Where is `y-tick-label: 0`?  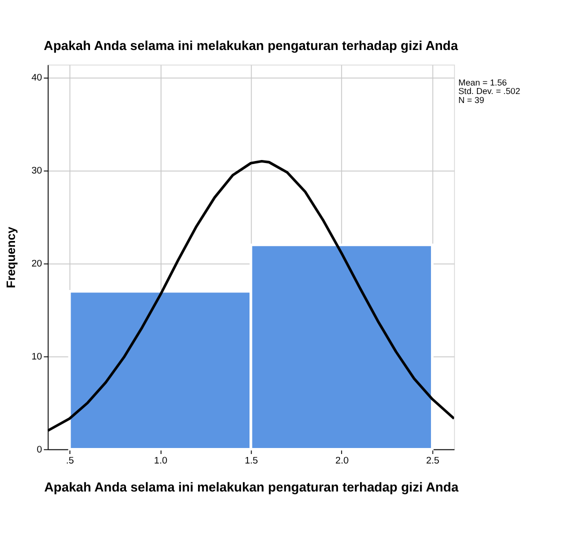
y-tick-label: 0 is located at coordinates (39, 450).